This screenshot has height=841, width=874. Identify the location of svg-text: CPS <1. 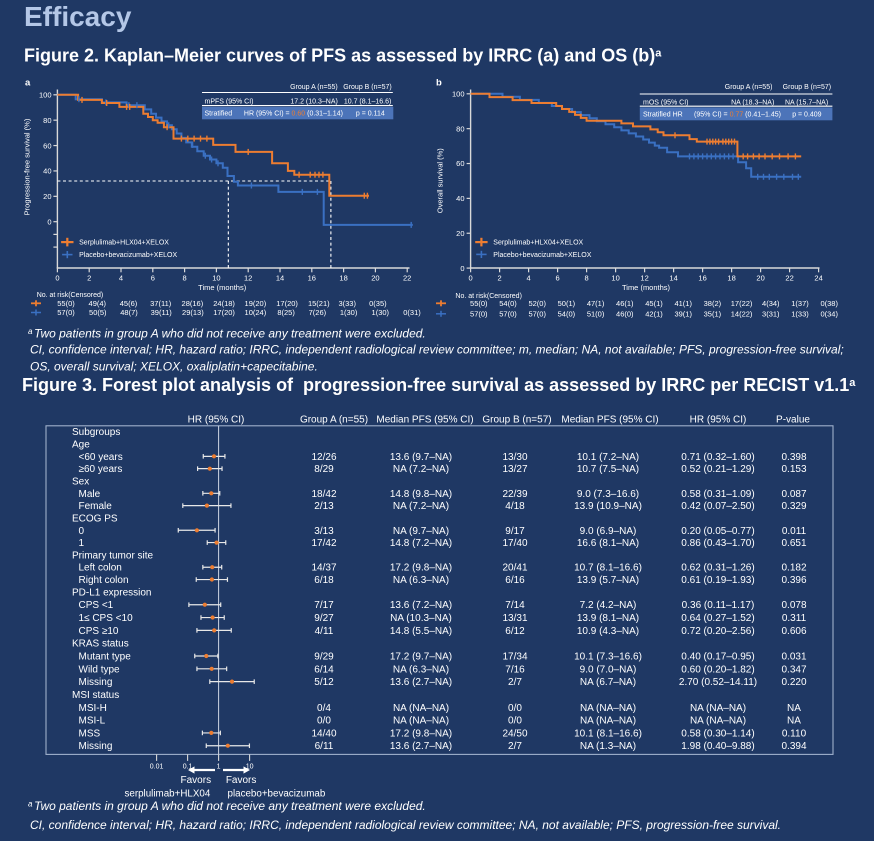
(96, 605).